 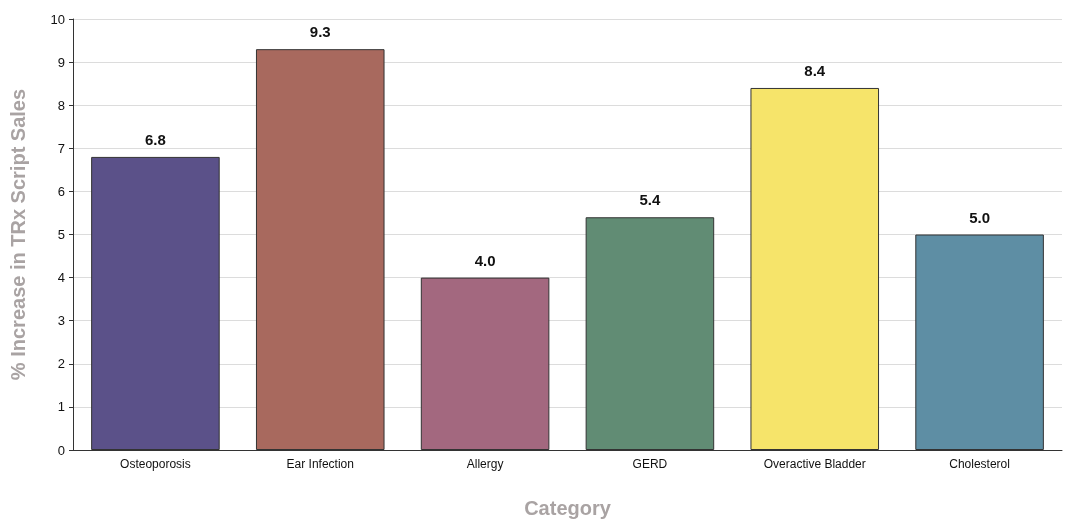 I want to click on x-tick-label: GERD, so click(x=650, y=464).